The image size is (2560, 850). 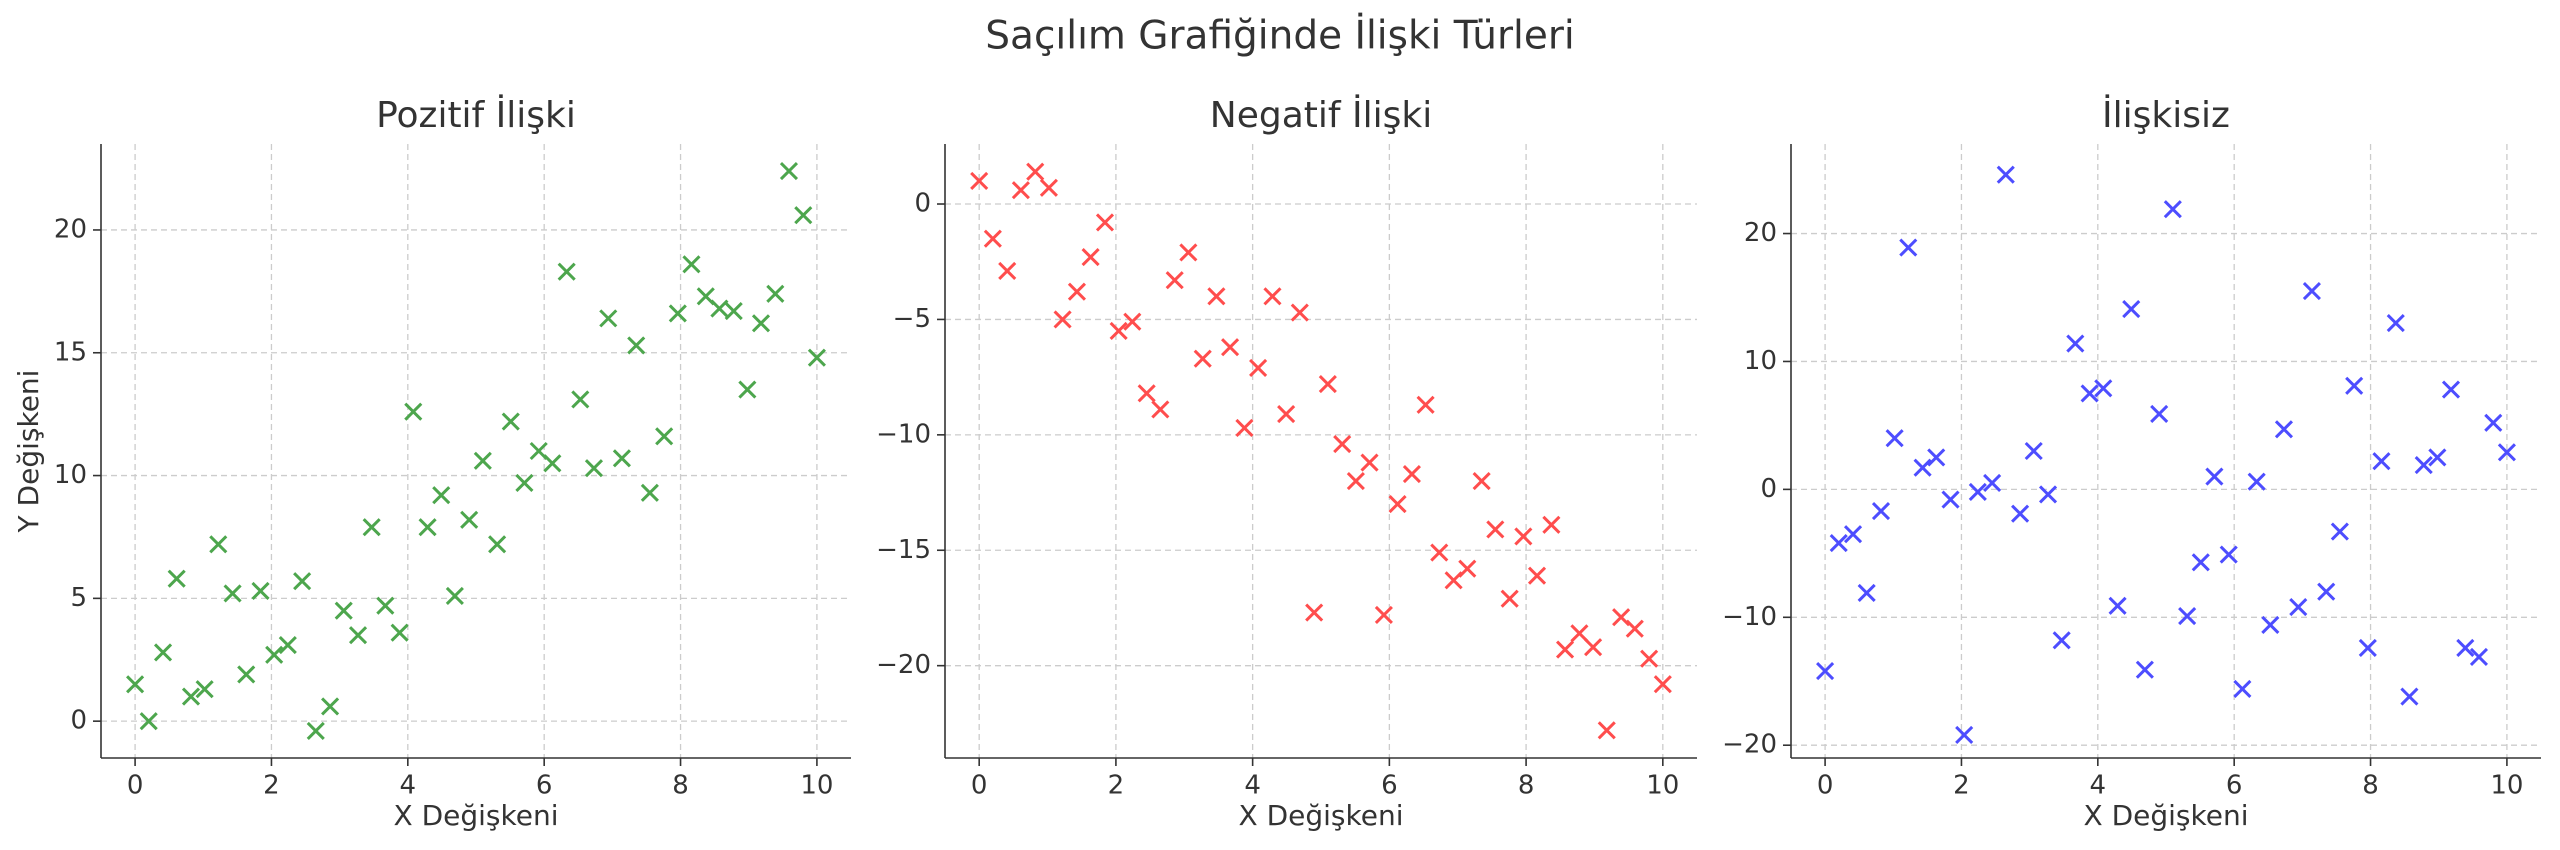 What do you see at coordinates (1321, 115) in the screenshot?
I see `subplot-title: Negatif İlişki` at bounding box center [1321, 115].